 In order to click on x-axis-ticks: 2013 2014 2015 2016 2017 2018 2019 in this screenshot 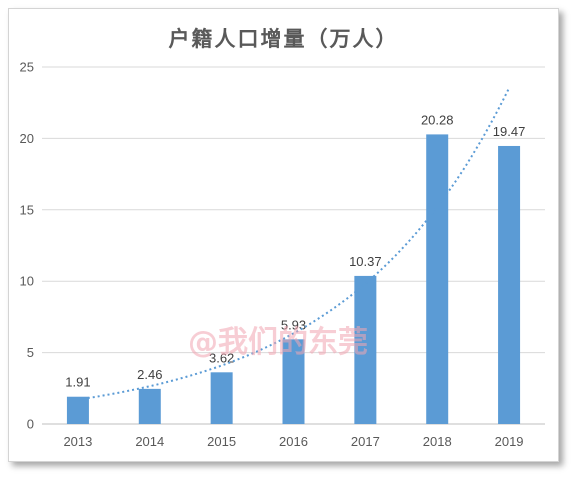, I will do `click(293, 441)`.